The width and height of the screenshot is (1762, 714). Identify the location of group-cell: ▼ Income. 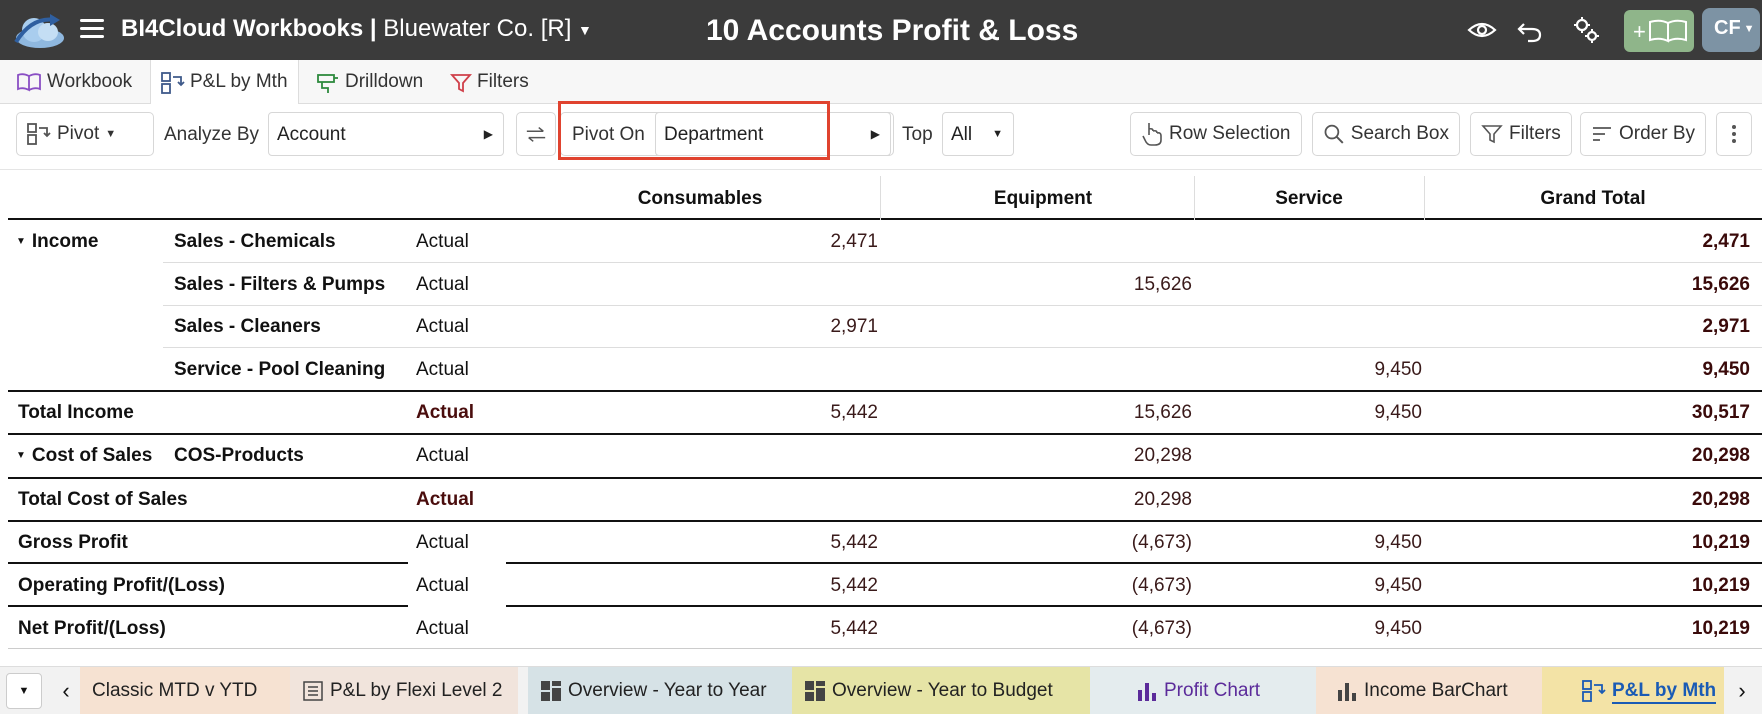
(57, 241).